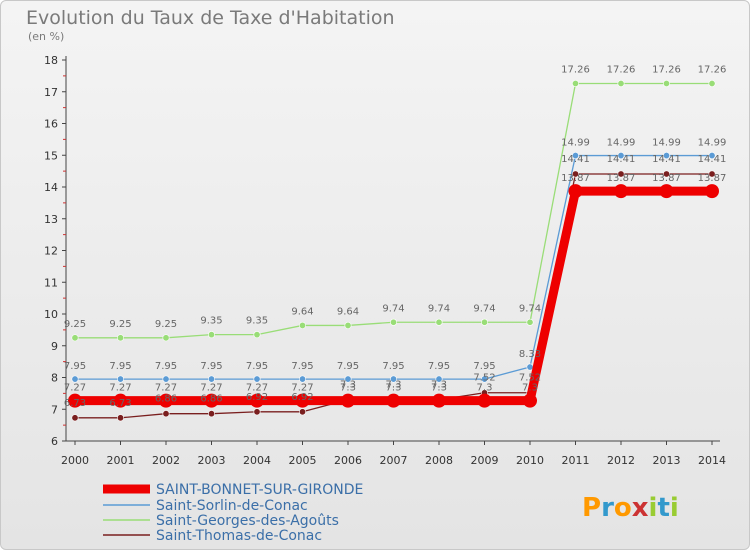  What do you see at coordinates (166, 460) in the screenshot?
I see `x-tick-label: 2002` at bounding box center [166, 460].